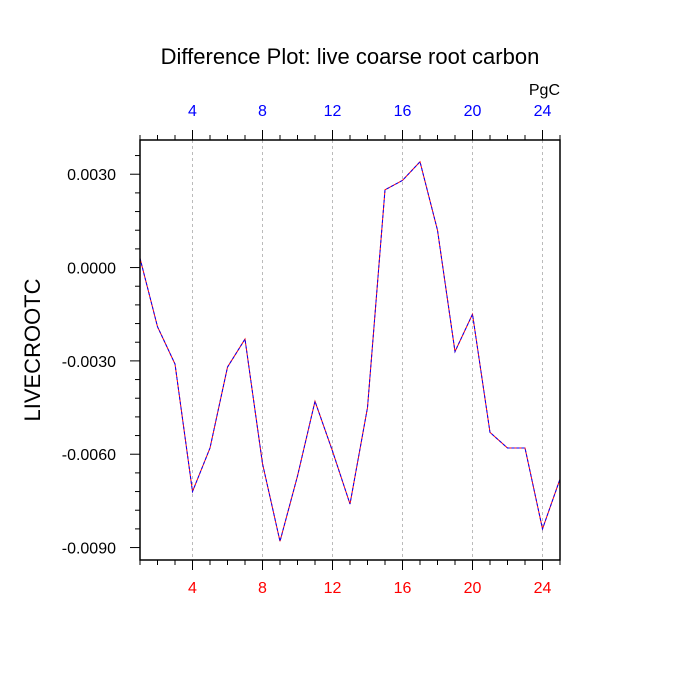 This screenshot has height=700, width=700. I want to click on x-tick-label-bottom: 4, so click(192, 588).